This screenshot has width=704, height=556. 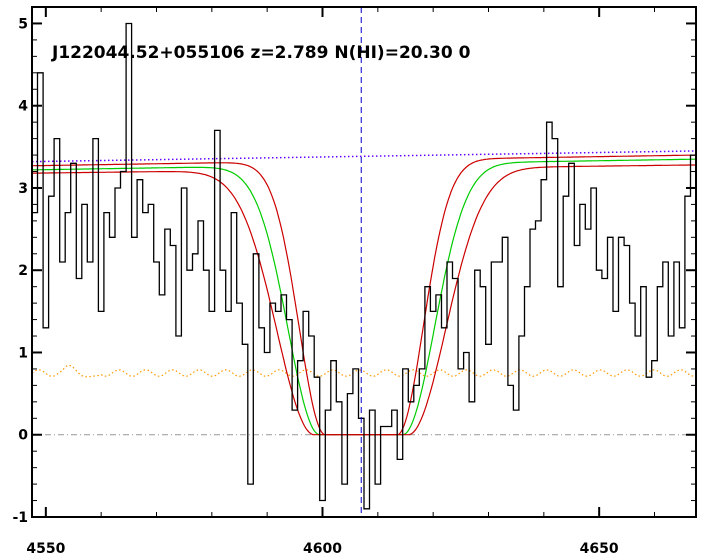 I want to click on y-tick-label: -1, so click(x=20, y=518).